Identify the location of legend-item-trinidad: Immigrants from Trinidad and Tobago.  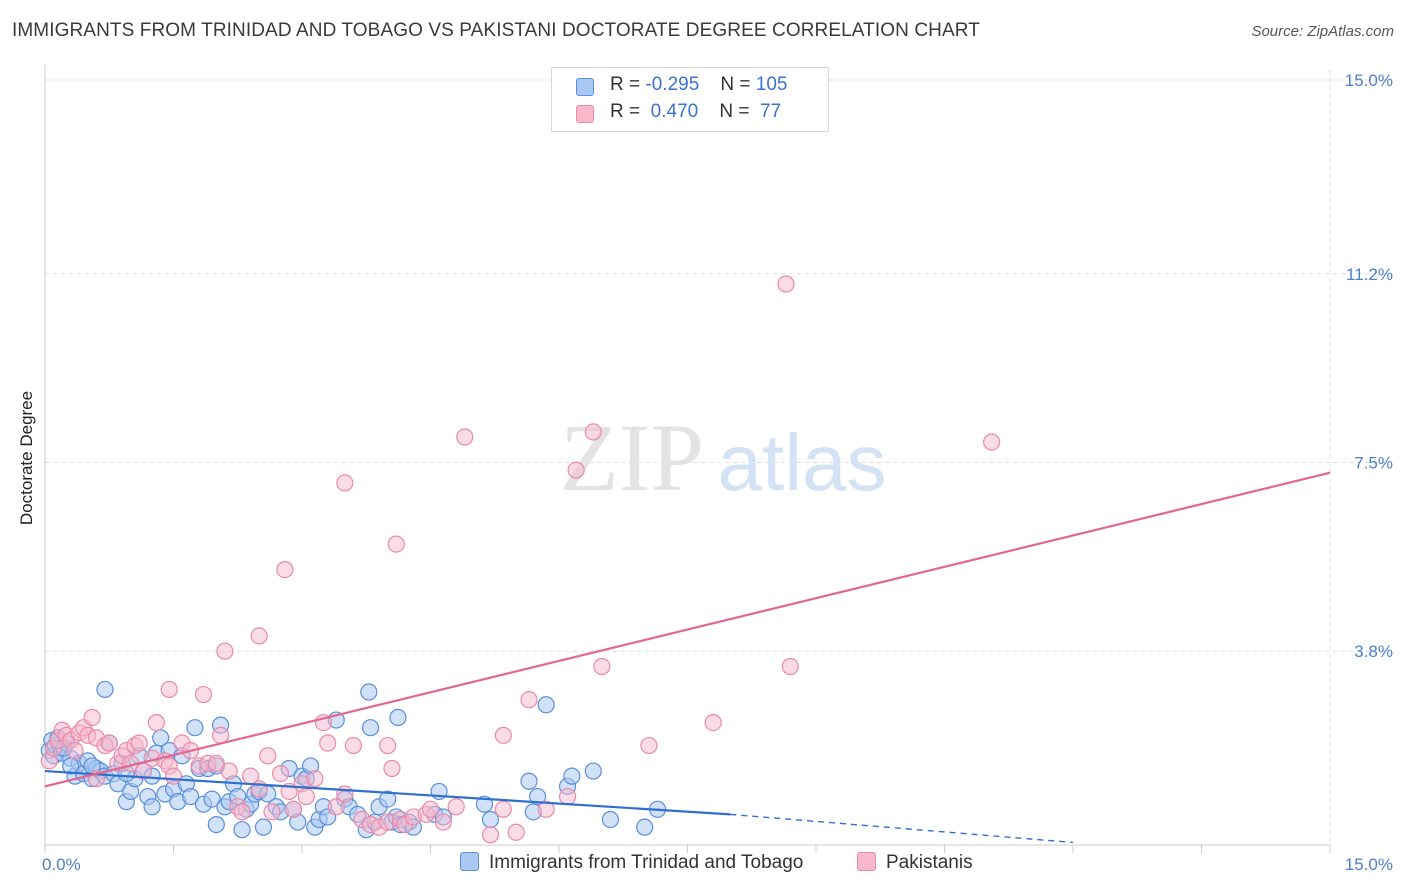
(631, 863).